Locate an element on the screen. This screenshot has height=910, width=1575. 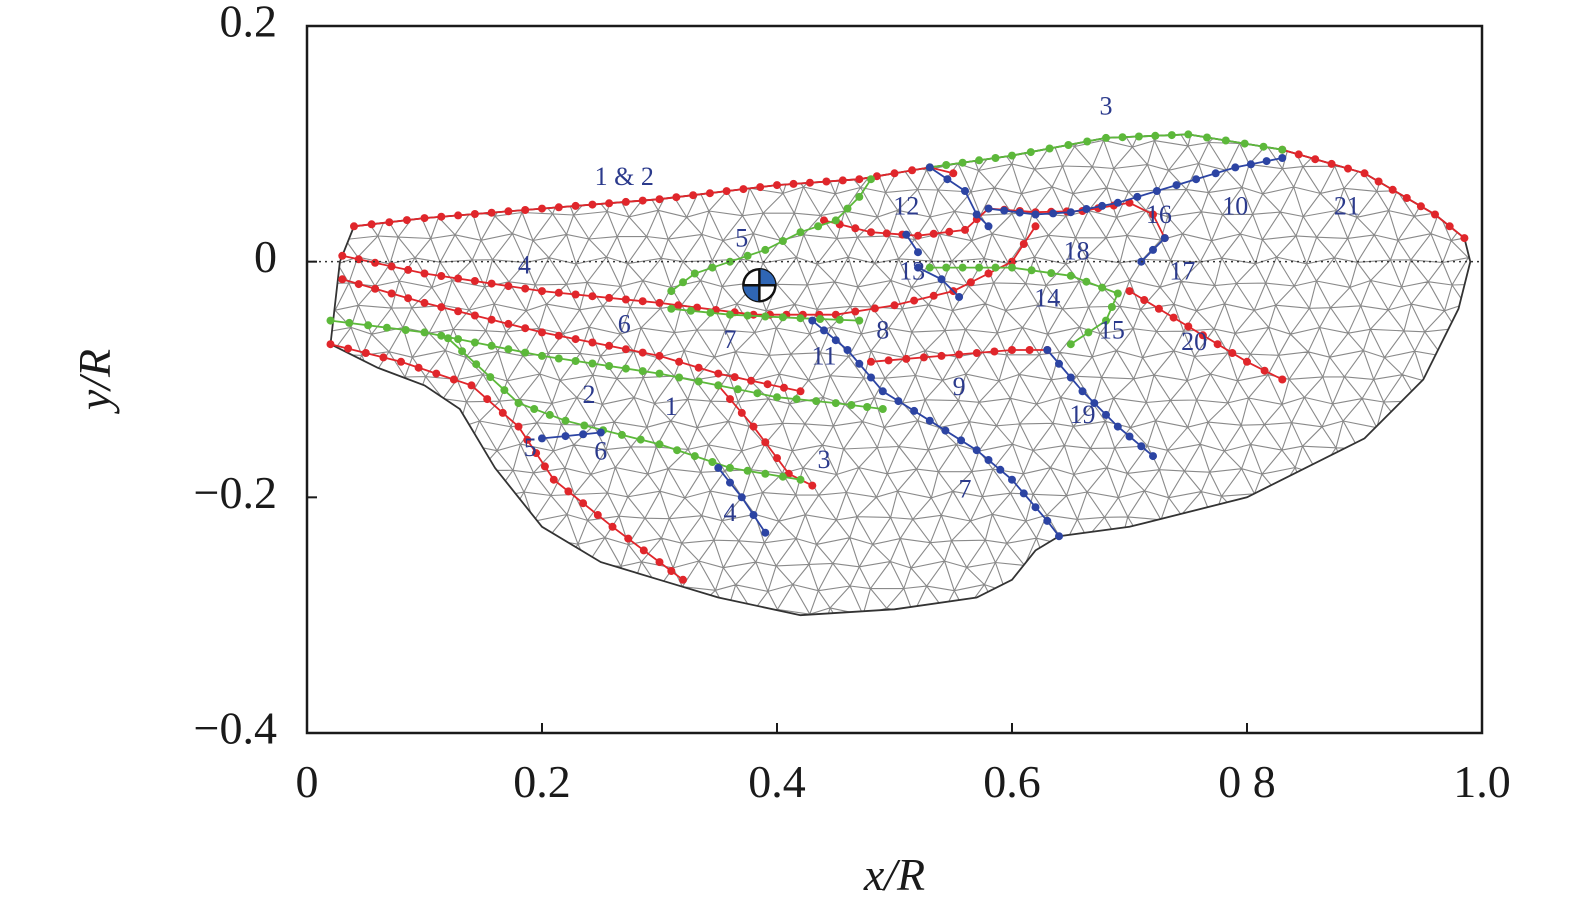
x-tick-label: 0 is located at coordinates (307, 781).